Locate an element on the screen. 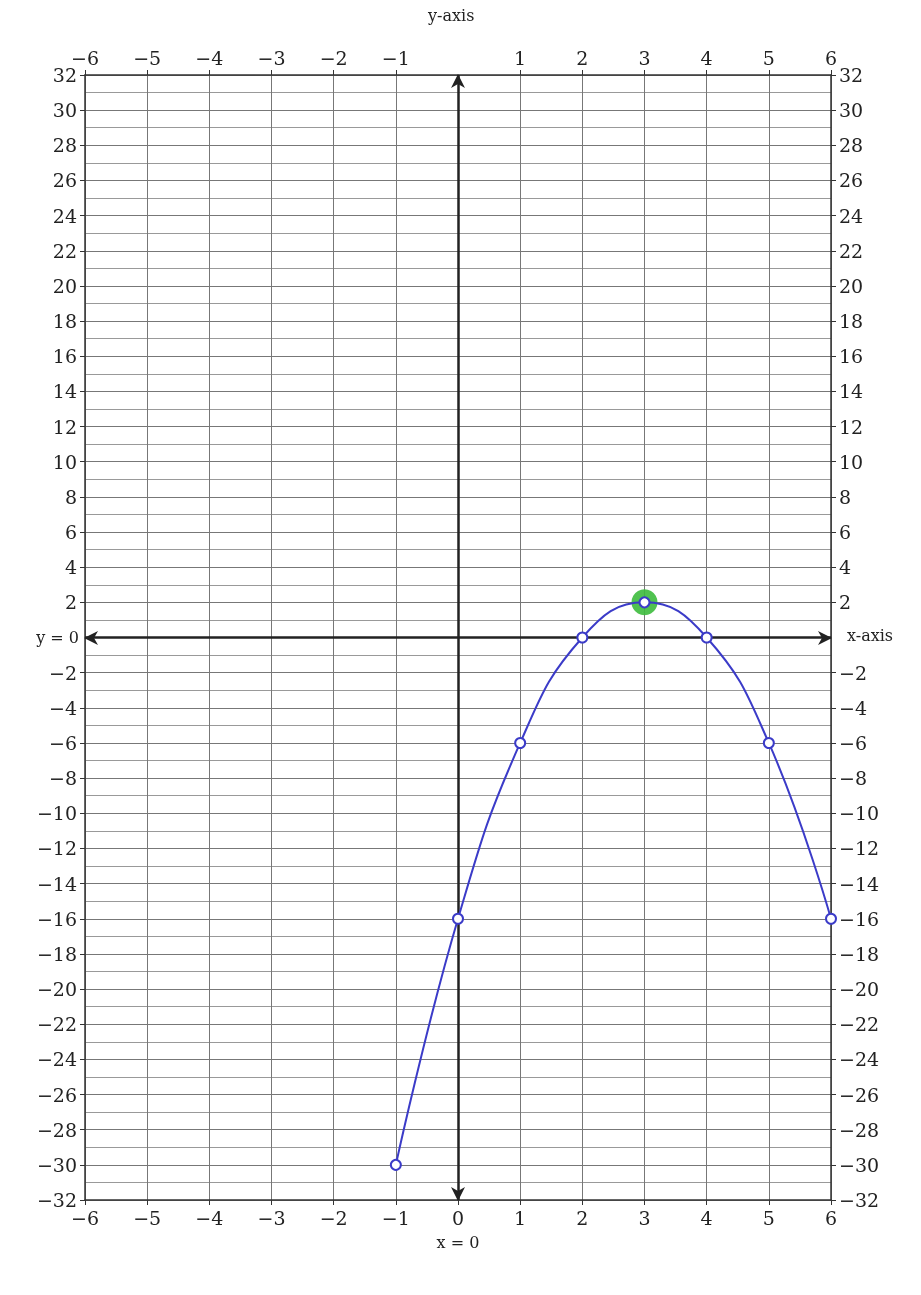  y2-tick-label: −20 is located at coordinates (859, 989).